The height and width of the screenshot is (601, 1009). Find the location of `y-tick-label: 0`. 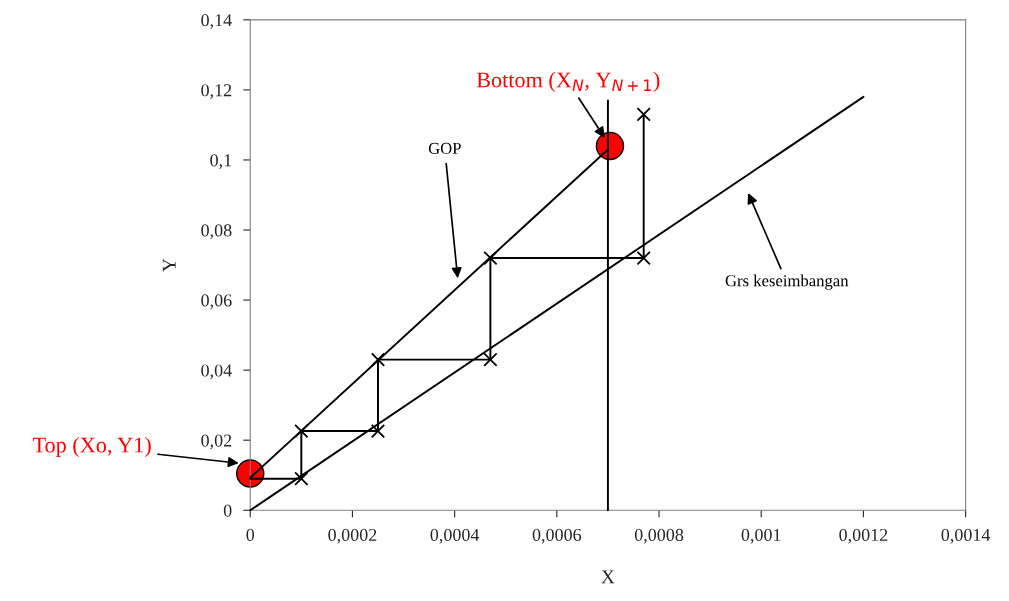

y-tick-label: 0 is located at coordinates (227, 510).